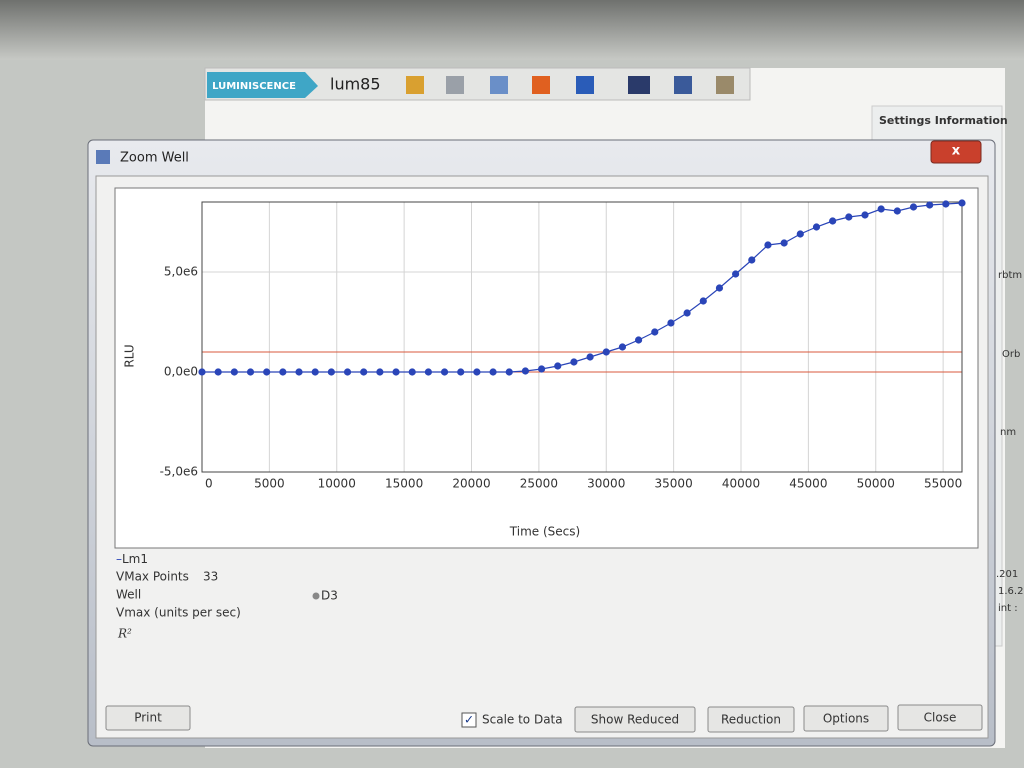 The image size is (1024, 768). I want to click on x-axis-label: Time (Secs), so click(544, 532).